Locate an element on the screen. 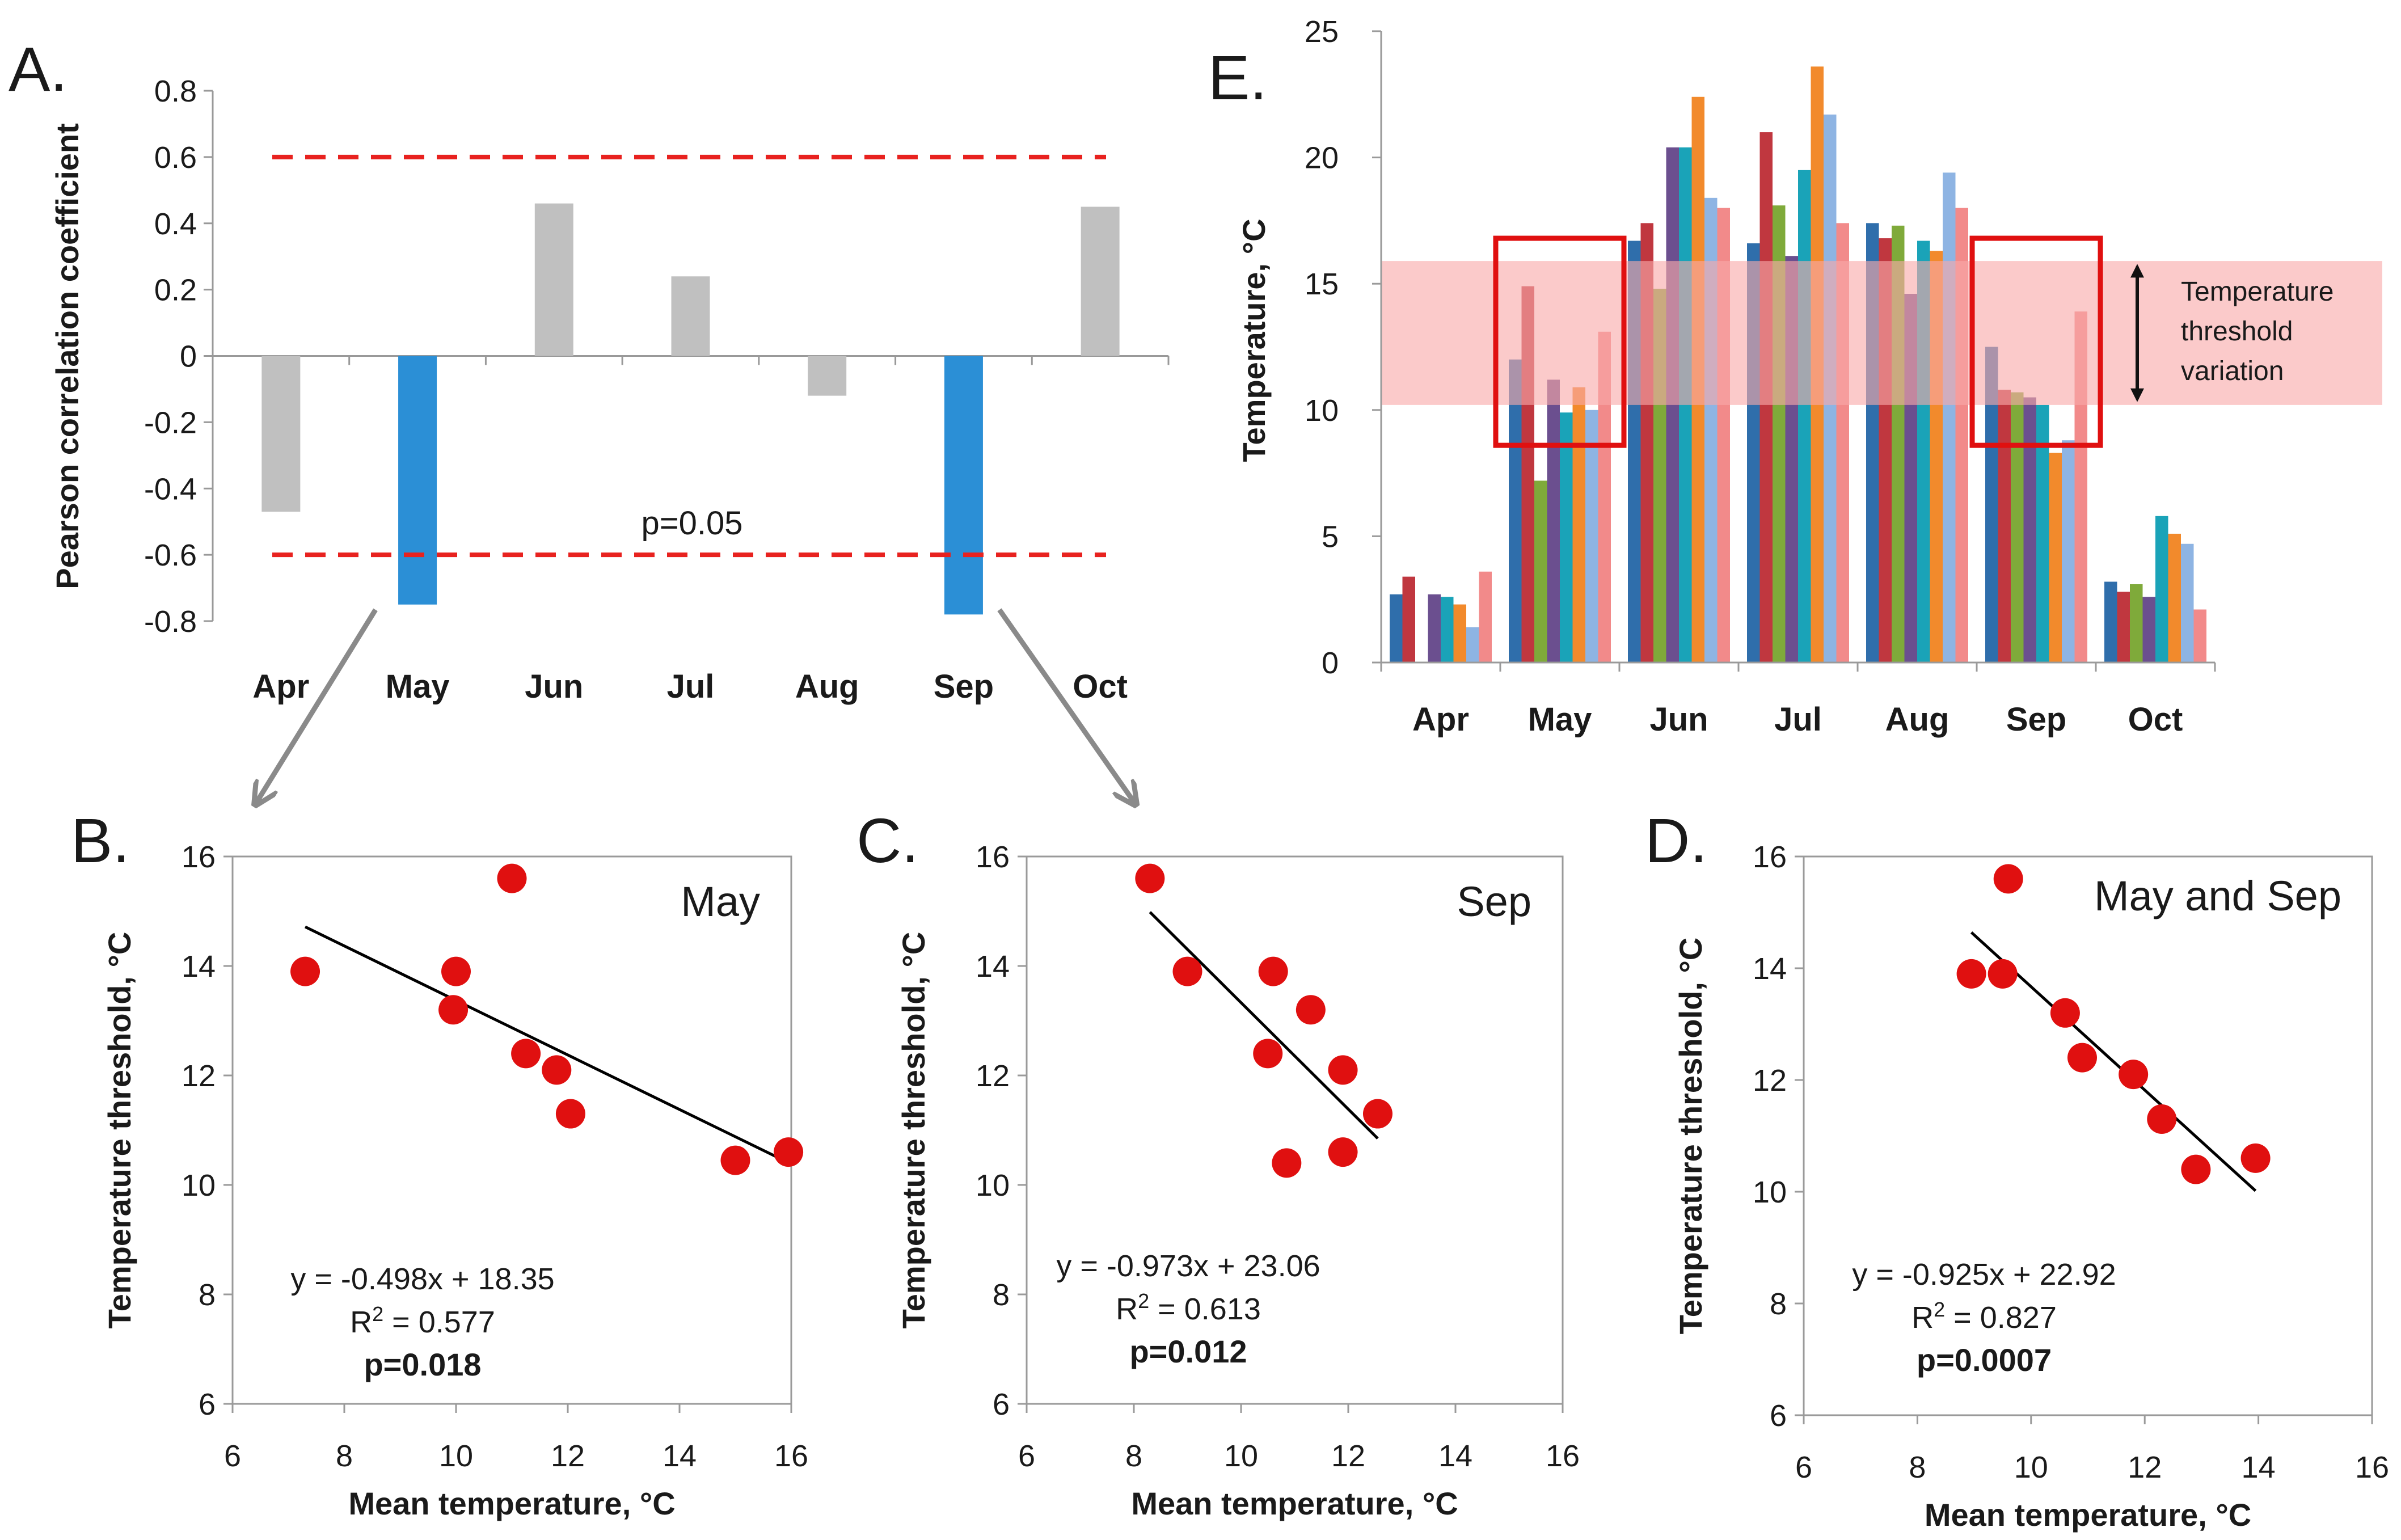 The width and height of the screenshot is (2401, 1540). bar-series-5-may is located at coordinates (1566, 537).